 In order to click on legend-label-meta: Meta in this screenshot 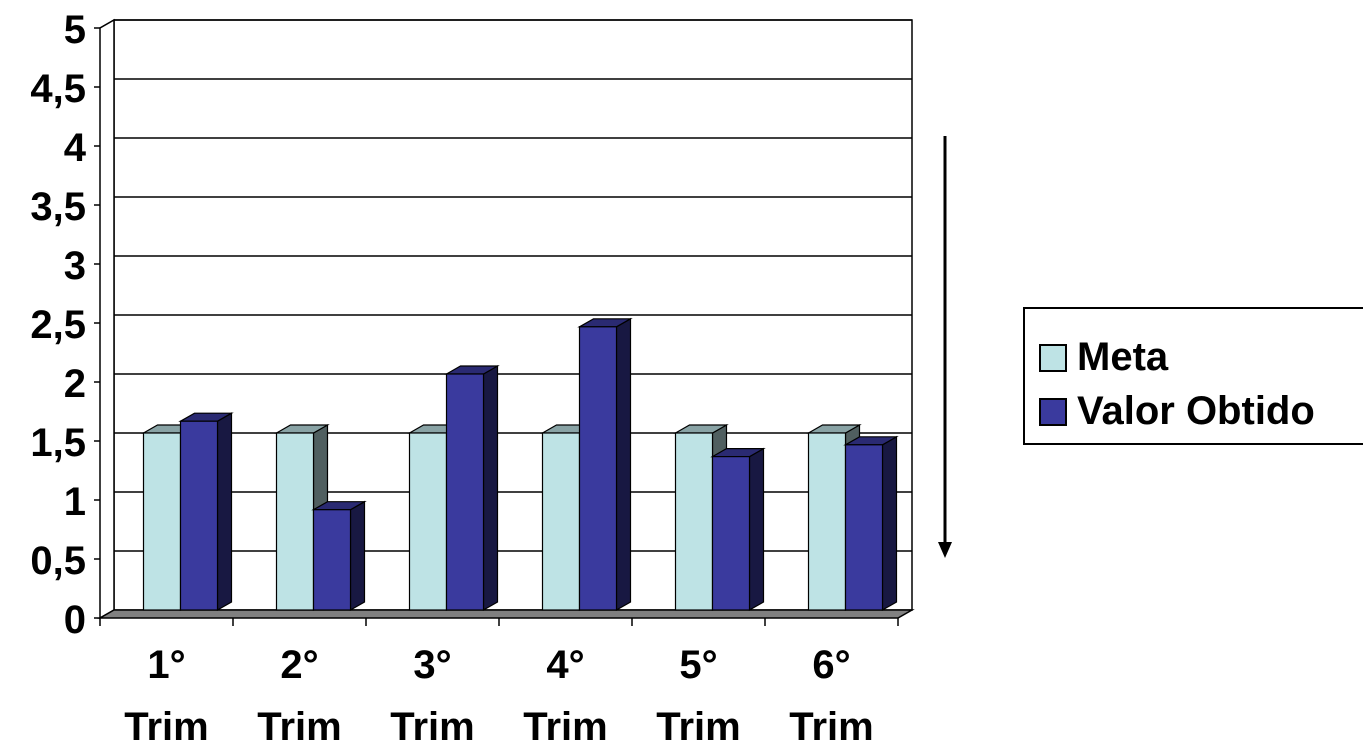, I will do `click(1123, 357)`.